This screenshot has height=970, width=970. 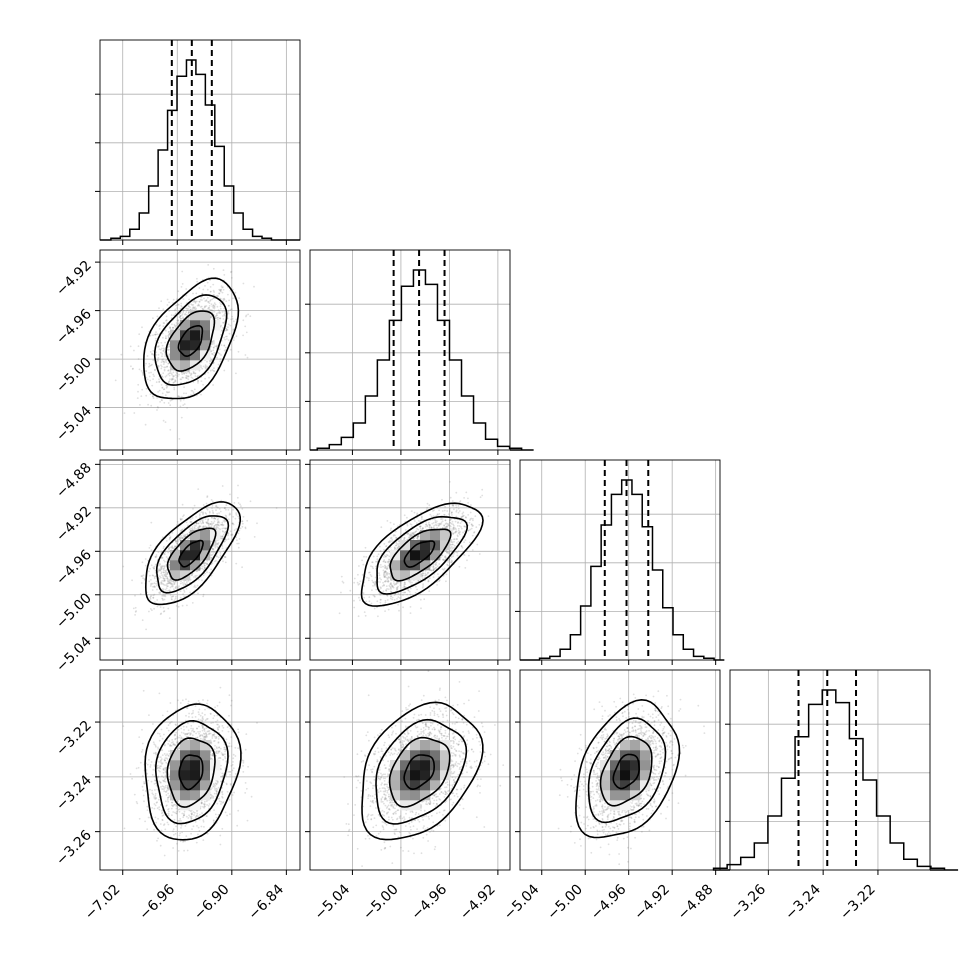 What do you see at coordinates (74, 327) in the screenshot?
I see `y-tick-label: −4.96` at bounding box center [74, 327].